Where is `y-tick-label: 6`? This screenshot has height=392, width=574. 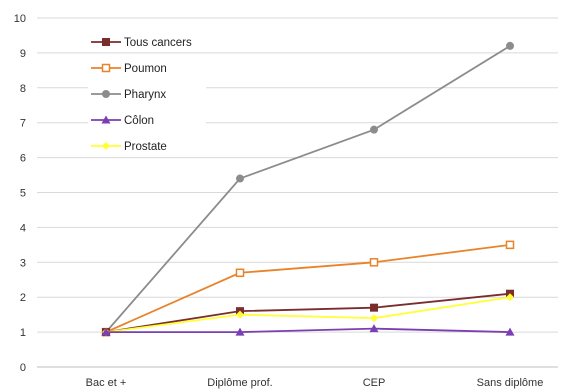
y-tick-label: 6 is located at coordinates (23, 159).